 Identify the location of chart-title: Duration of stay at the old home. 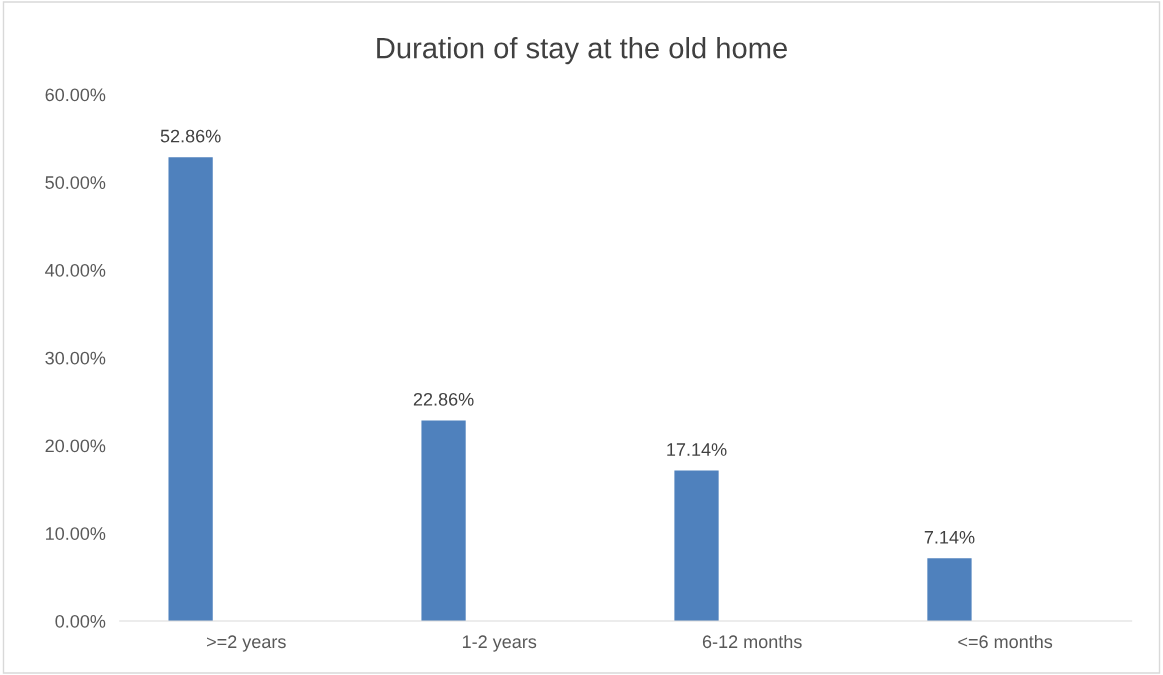
(582, 51).